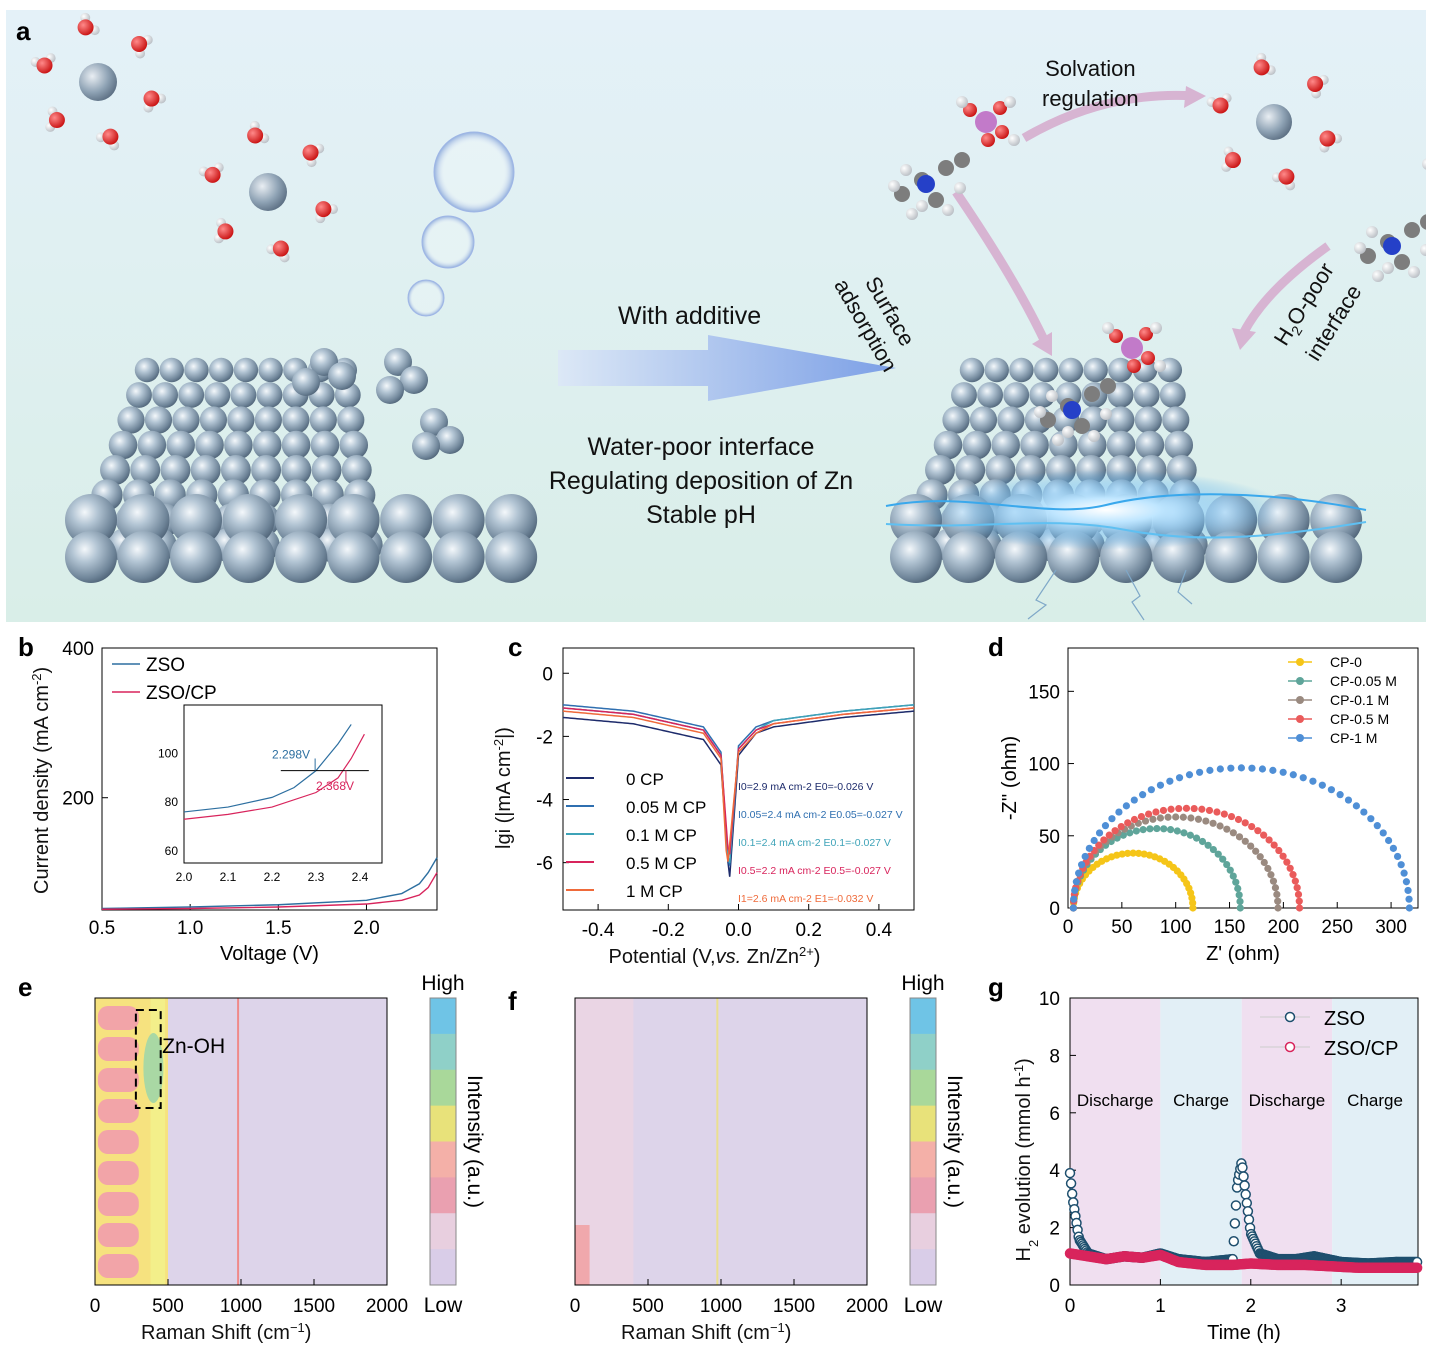 The image size is (1429, 1348). I want to click on b-inset-ytick: 100, so click(168, 754).